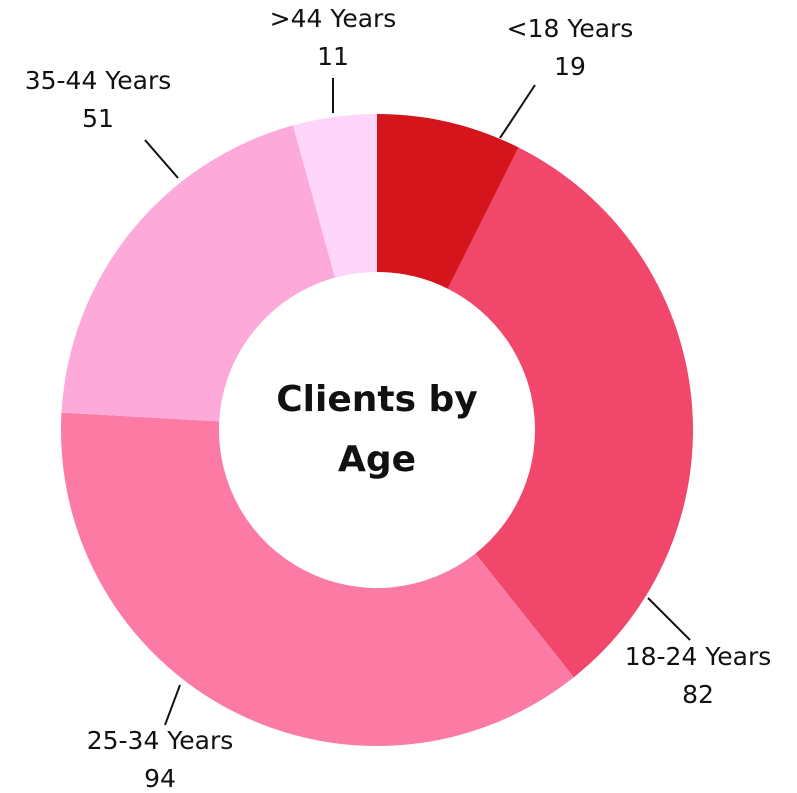 The width and height of the screenshot is (797, 793). I want to click on chart-title: Clients by Age, so click(377, 429).